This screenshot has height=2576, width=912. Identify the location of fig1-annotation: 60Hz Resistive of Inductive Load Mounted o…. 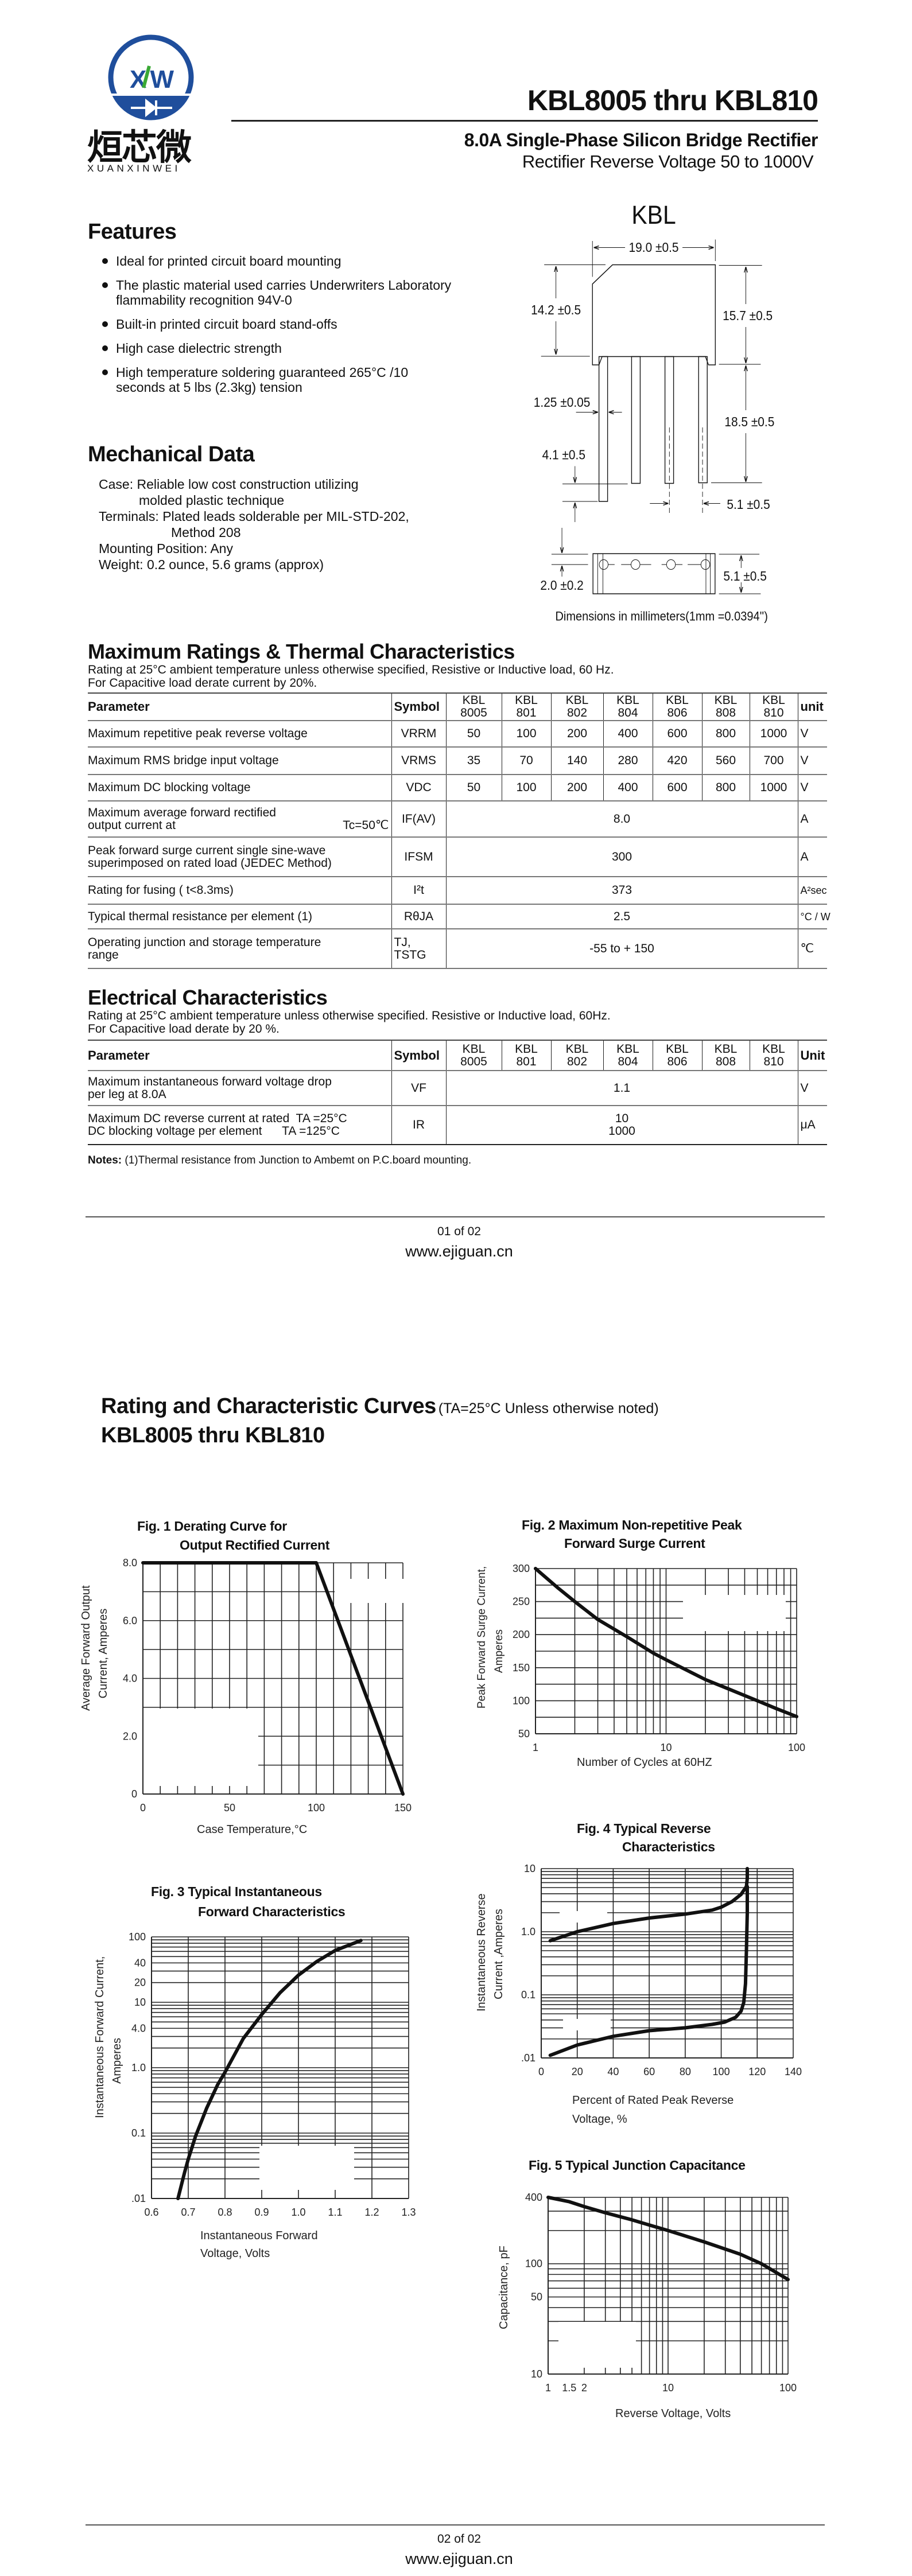
(195, 1745).